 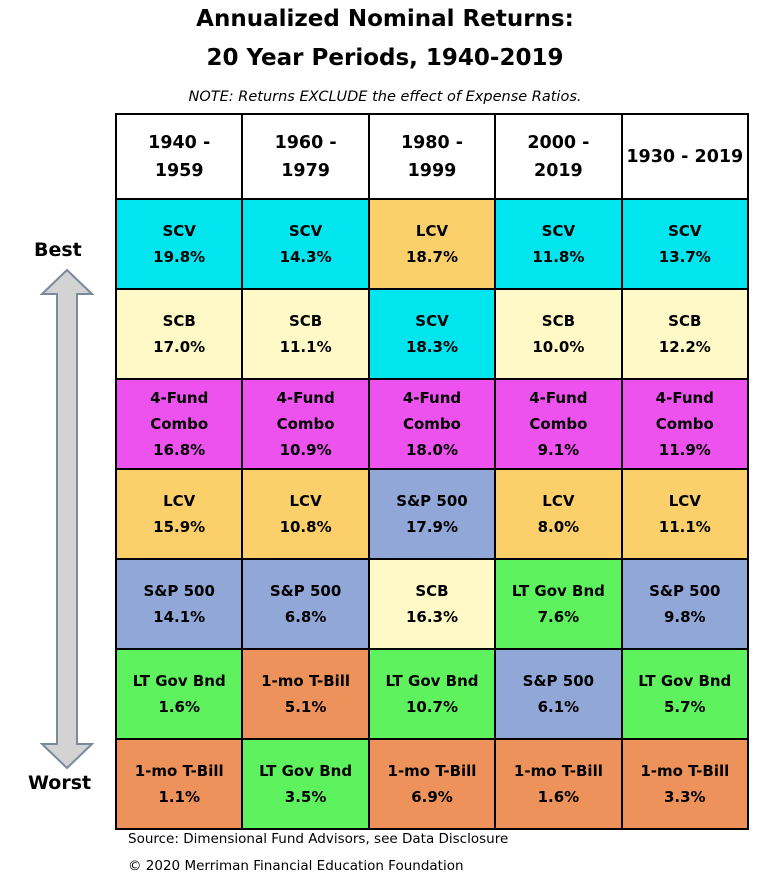 I want to click on return-value: 17.0%, so click(x=179, y=347).